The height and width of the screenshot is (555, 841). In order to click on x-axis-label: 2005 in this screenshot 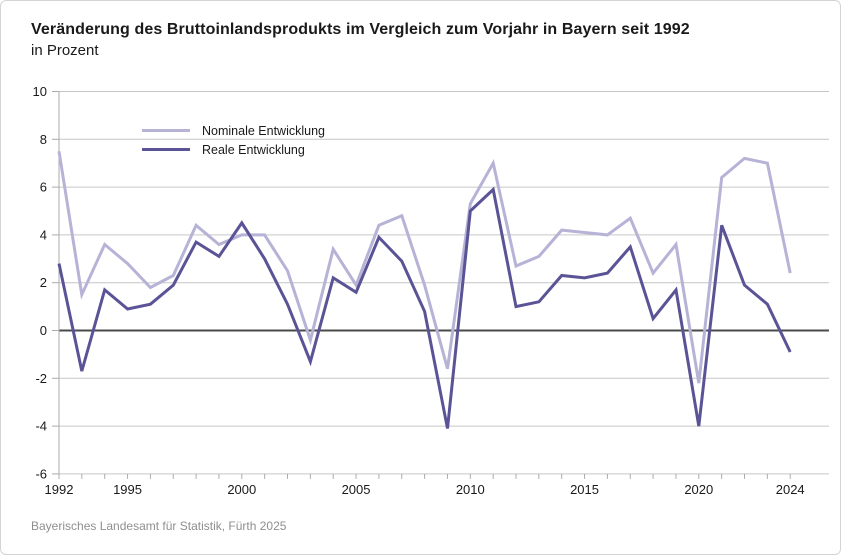, I will do `click(356, 489)`.